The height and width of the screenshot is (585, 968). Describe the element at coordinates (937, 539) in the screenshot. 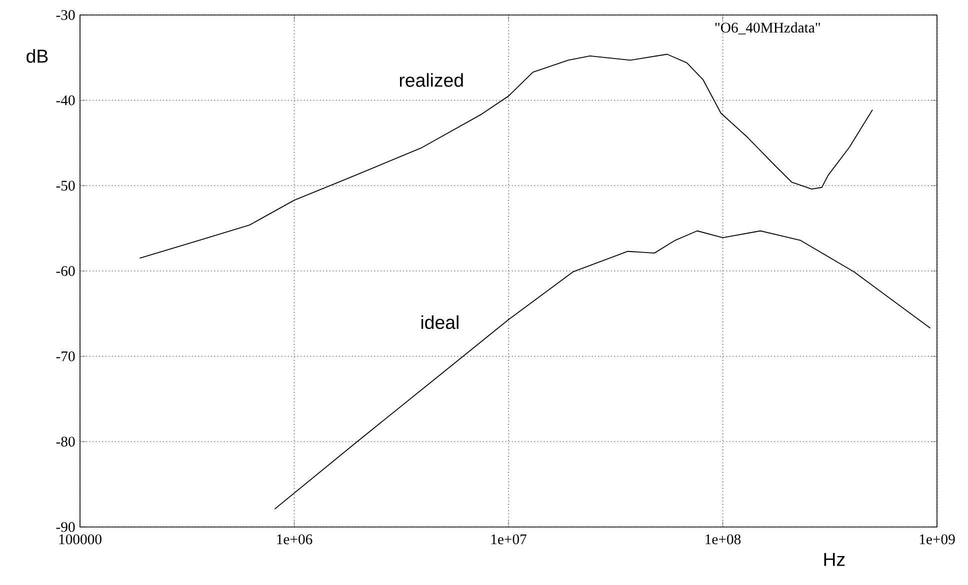

I see `x-tick-label: 1e+09` at that location.